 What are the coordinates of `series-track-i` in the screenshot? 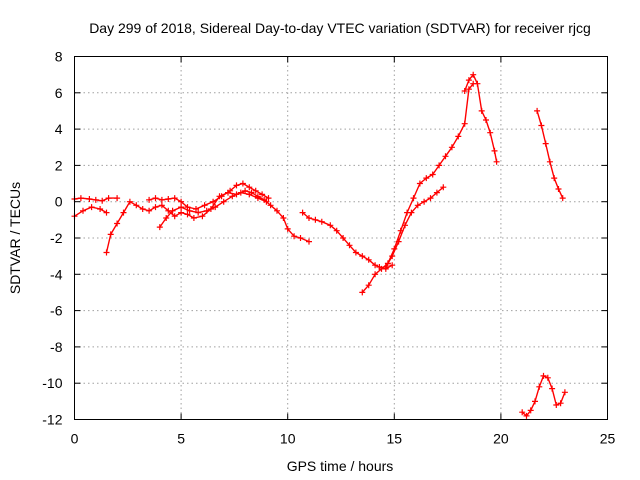 It's located at (480, 118).